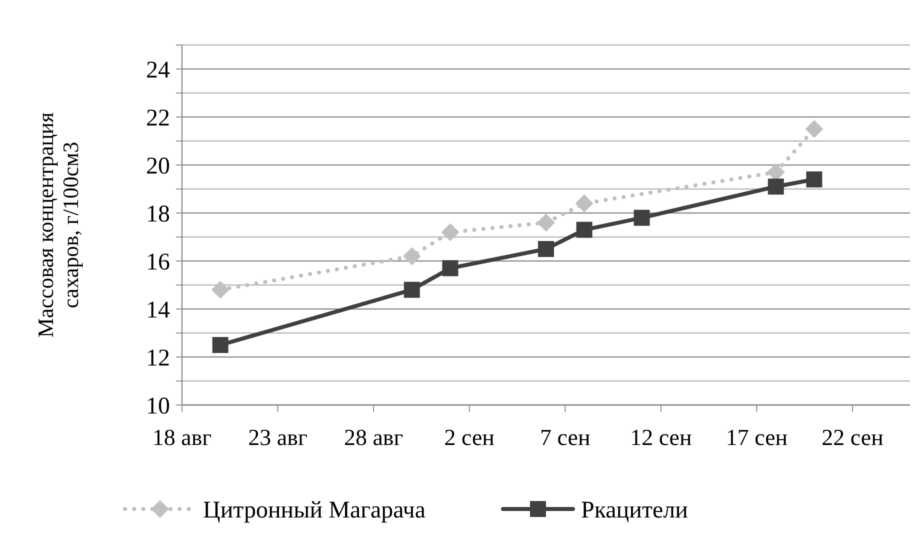 The image size is (921, 536). Describe the element at coordinates (565, 437) in the screenshot. I see `x-tick-label: 7 сен` at that location.